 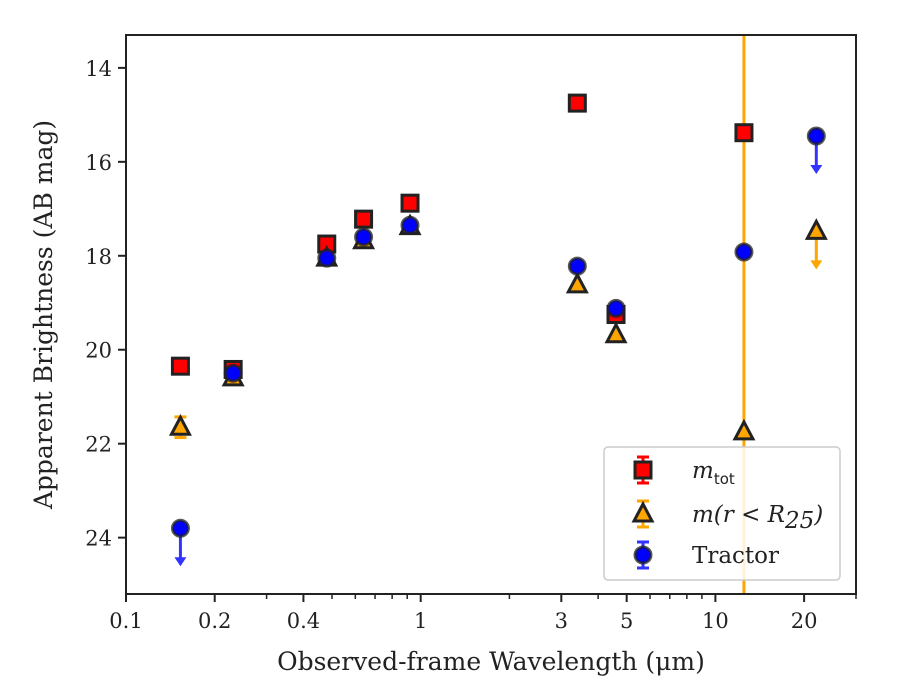 I want to click on legend: mtot m(r < R25) Tractor, so click(x=722, y=513).